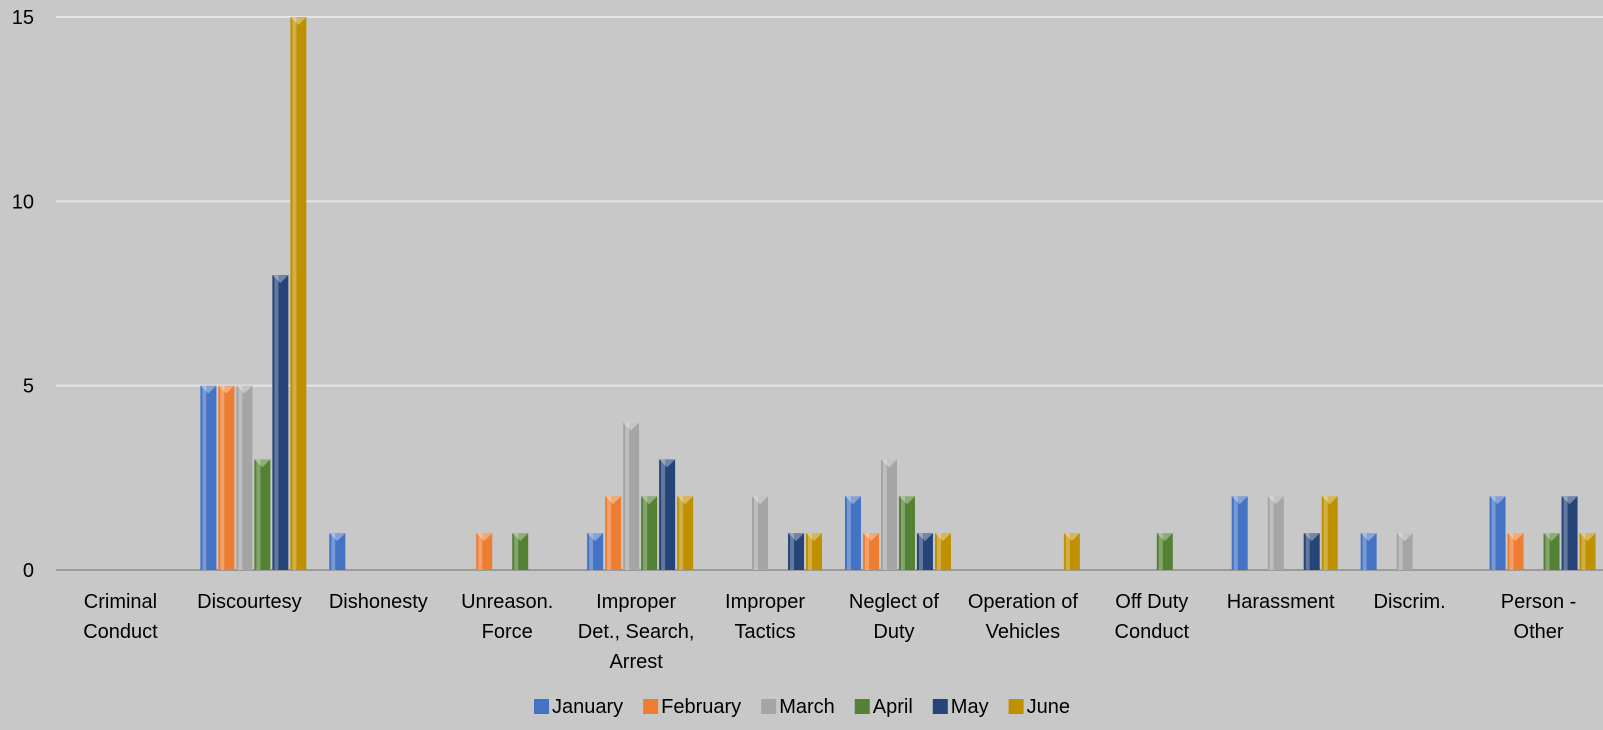  I want to click on y-axis-ticks: 0 5 10 15, so click(23, 294).